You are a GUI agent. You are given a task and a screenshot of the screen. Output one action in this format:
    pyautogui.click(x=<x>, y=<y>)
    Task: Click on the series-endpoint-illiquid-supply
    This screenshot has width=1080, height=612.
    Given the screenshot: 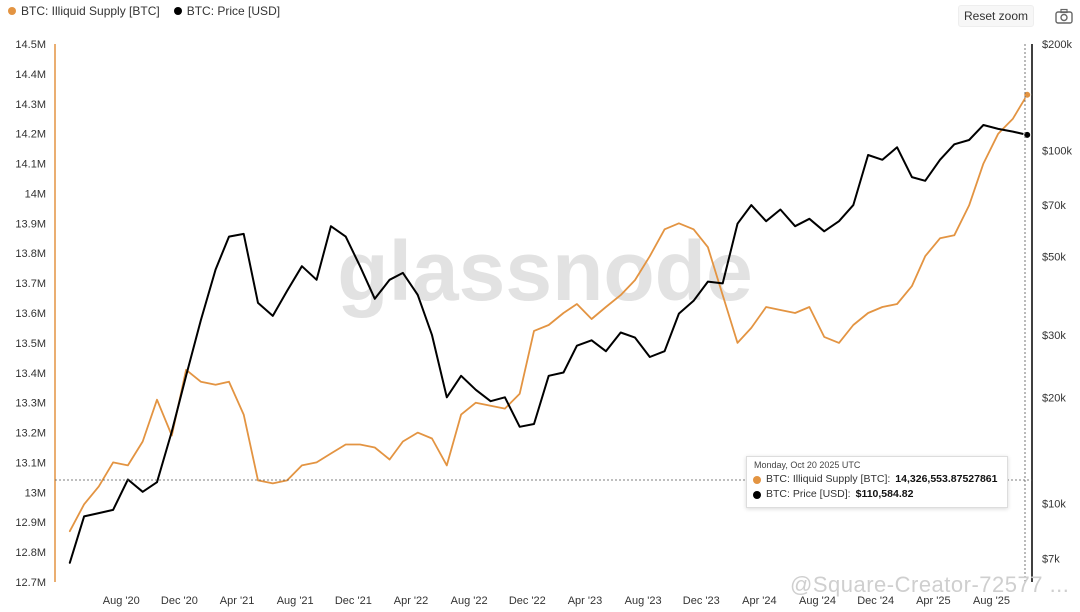 What is the action you would take?
    pyautogui.click(x=1027, y=94)
    